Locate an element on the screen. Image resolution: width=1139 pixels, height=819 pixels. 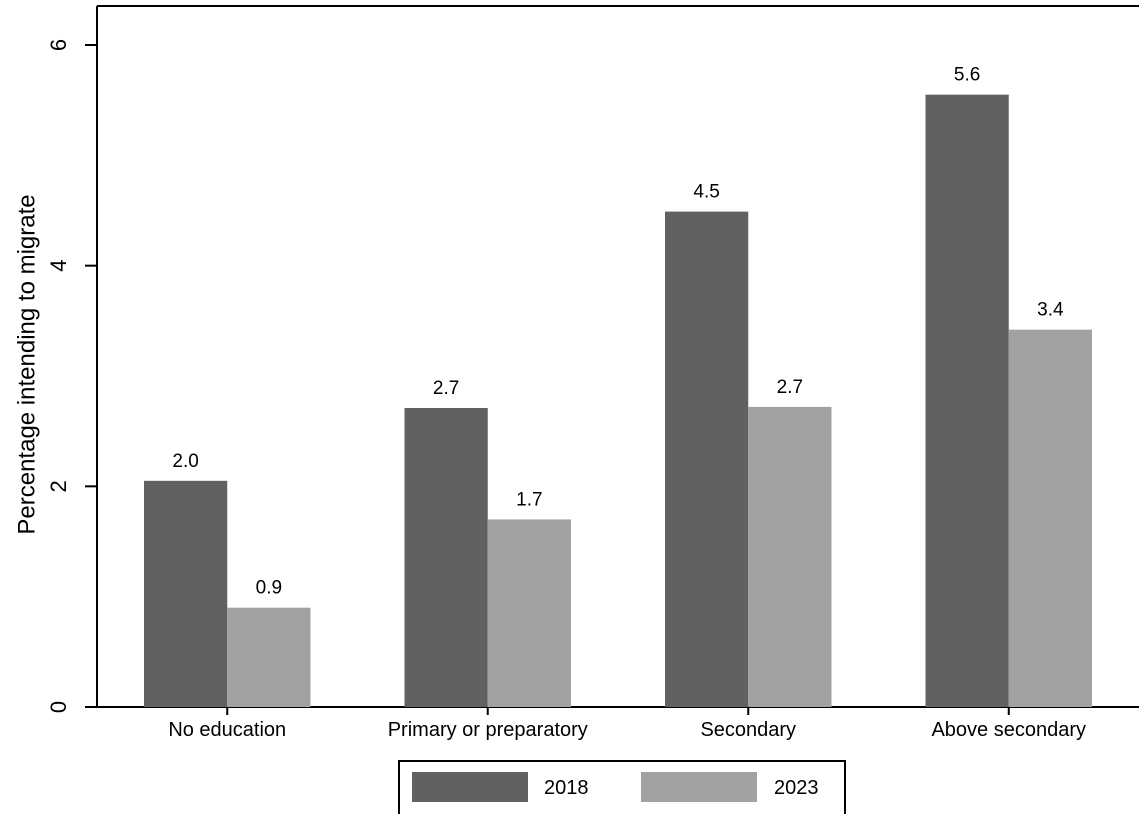
y-tick-label: 6 is located at coordinates (58, 45).